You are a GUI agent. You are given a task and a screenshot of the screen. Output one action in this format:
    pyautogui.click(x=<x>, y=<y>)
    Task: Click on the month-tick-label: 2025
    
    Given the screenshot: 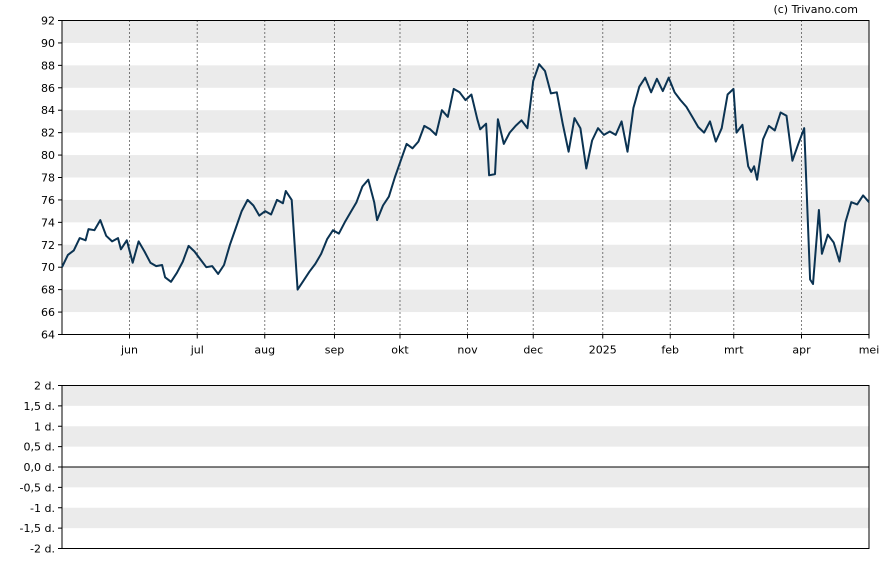 What is the action you would take?
    pyautogui.click(x=603, y=350)
    